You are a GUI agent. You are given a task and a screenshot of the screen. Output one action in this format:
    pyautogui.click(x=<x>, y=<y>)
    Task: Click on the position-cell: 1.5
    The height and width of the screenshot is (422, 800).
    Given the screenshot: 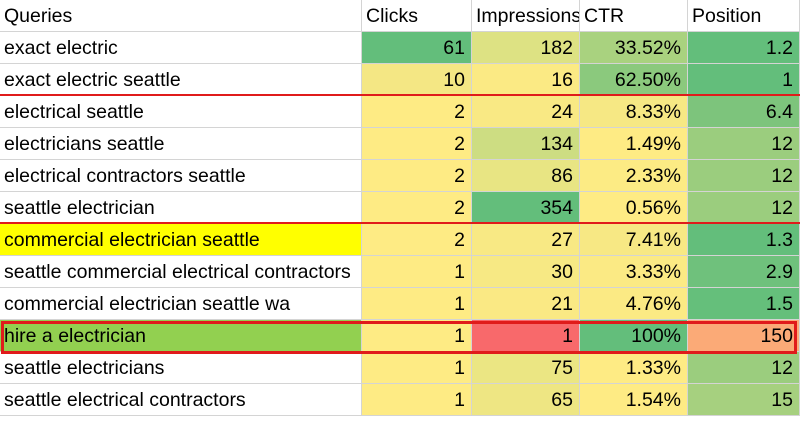 What is the action you would take?
    pyautogui.click(x=744, y=304)
    